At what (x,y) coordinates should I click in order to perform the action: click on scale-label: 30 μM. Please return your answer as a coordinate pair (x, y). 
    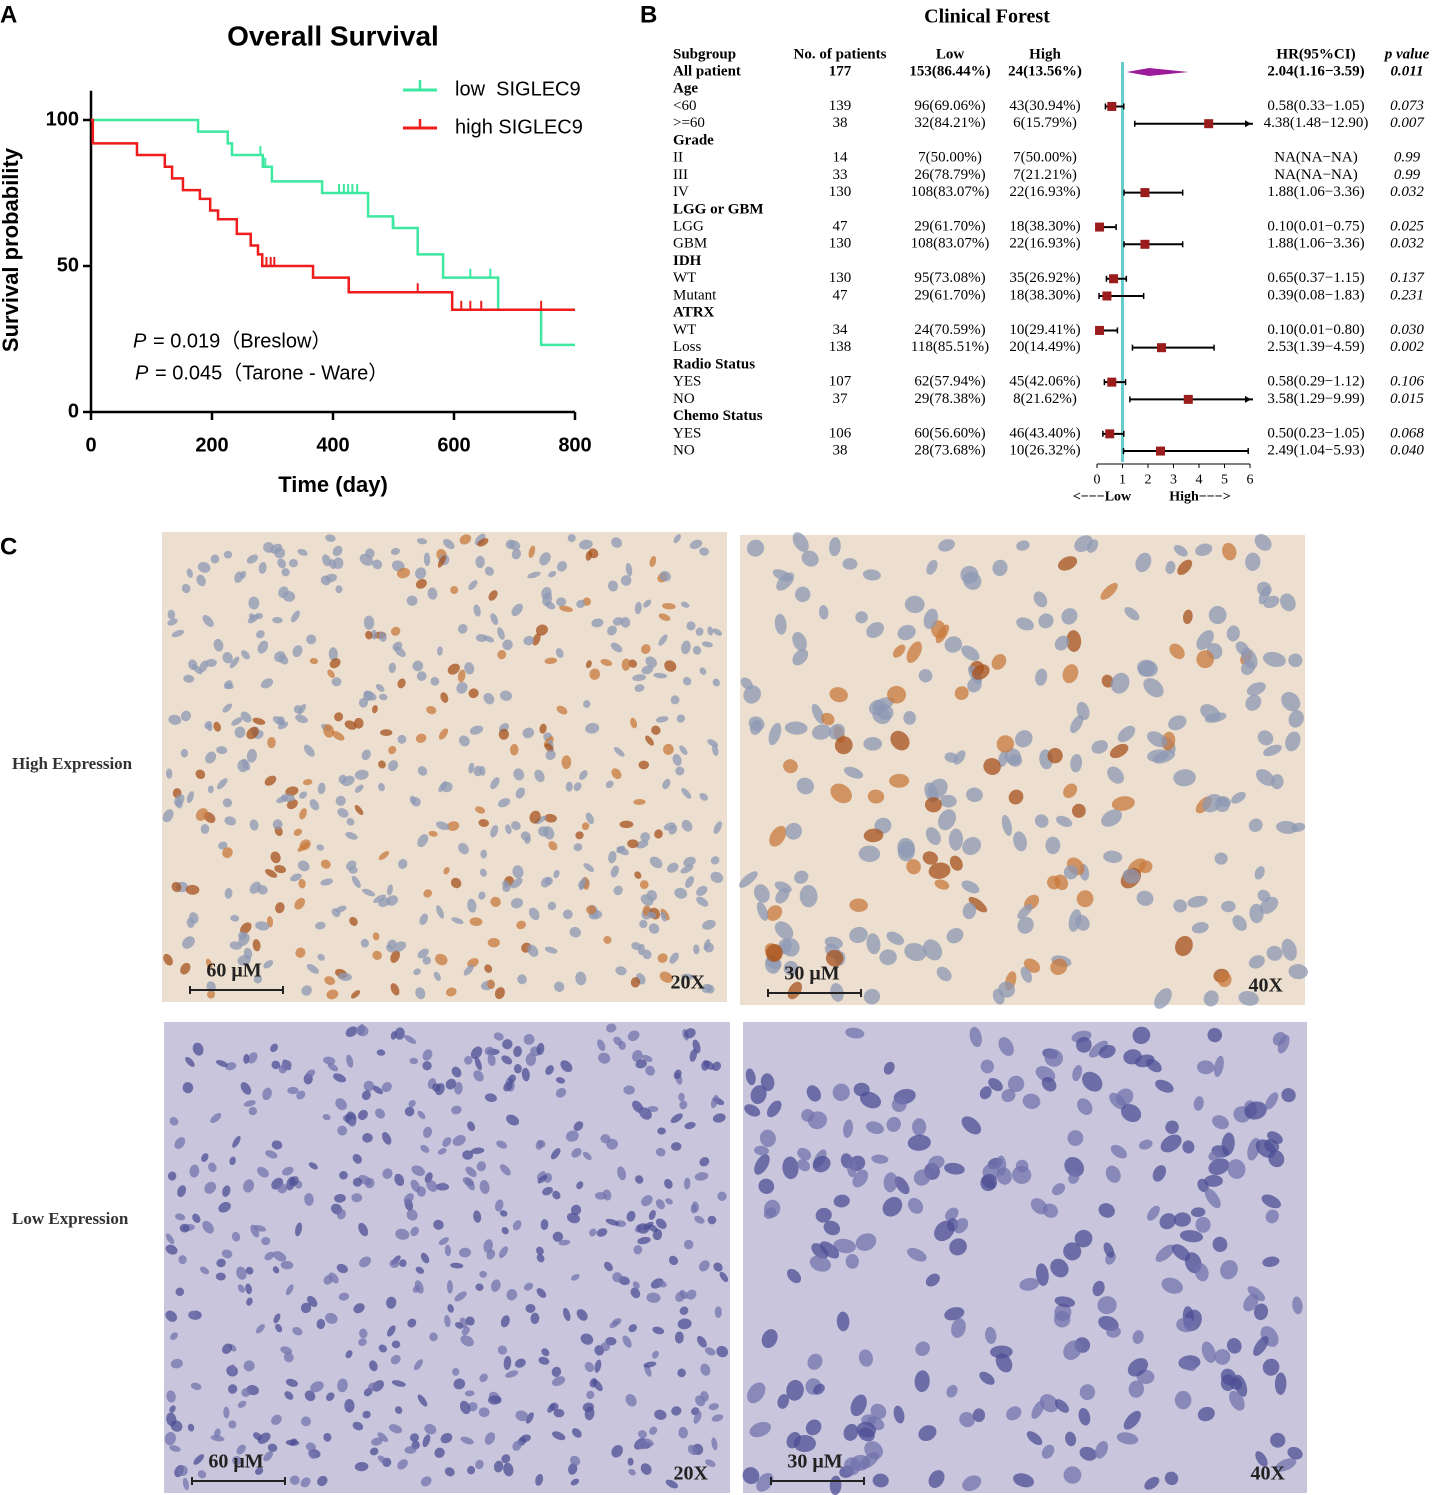
    Looking at the image, I should click on (814, 1462).